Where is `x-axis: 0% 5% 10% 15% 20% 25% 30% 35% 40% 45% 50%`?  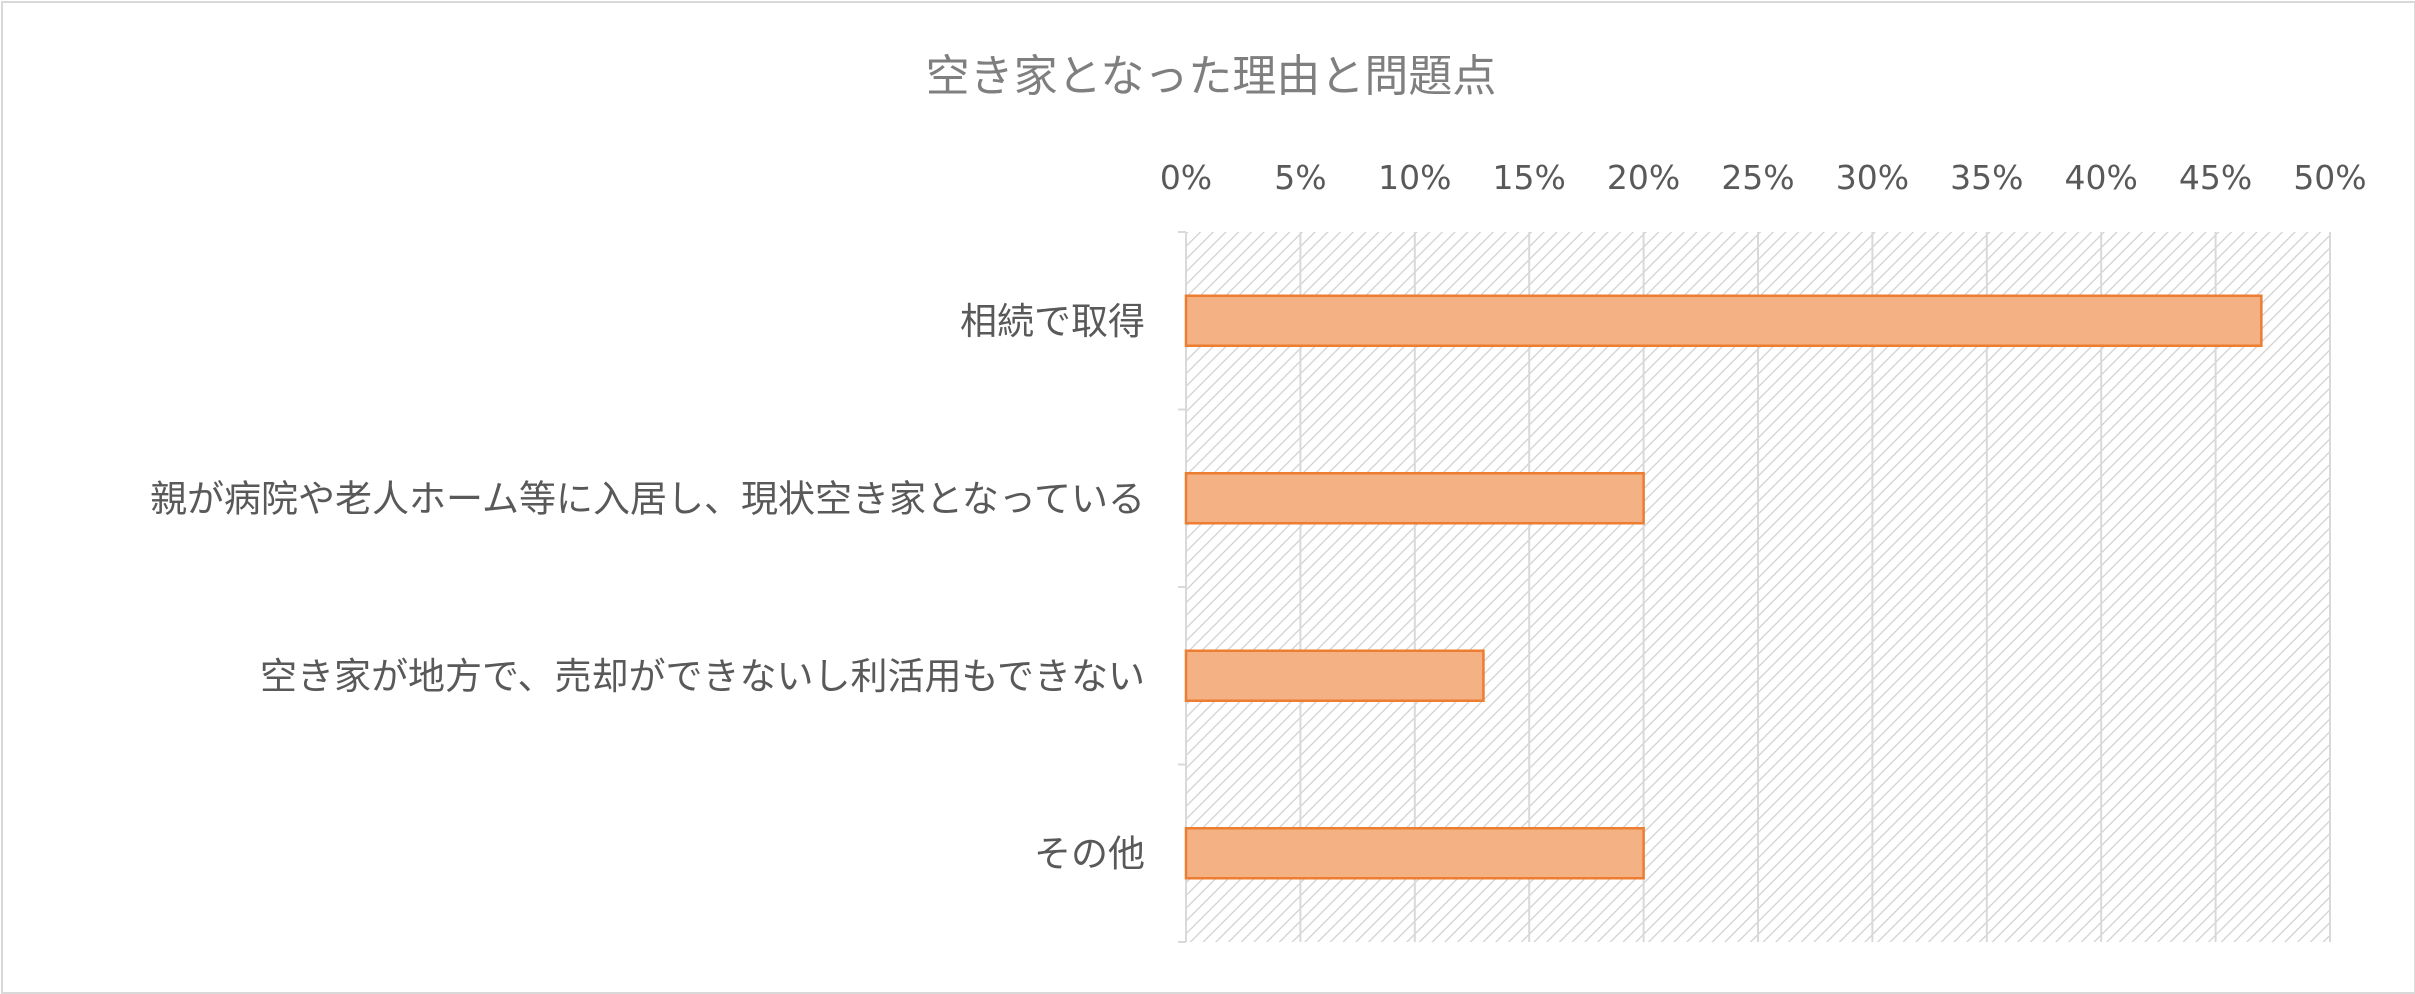
x-axis: 0% 5% 10% 15% 20% 25% 30% 35% 40% 45% 50% is located at coordinates (1763, 177).